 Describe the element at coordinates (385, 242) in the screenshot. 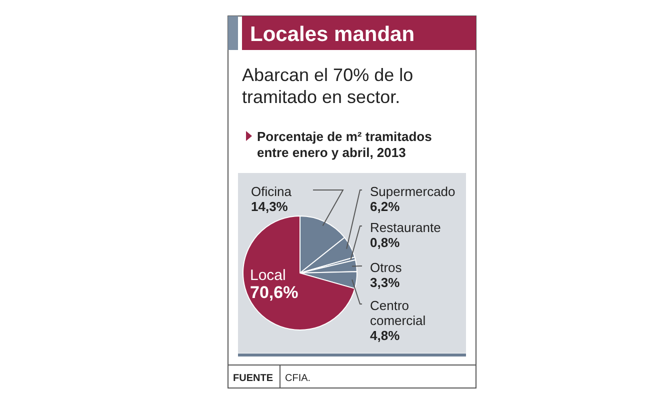

I see `data-label: 0,8%` at that location.